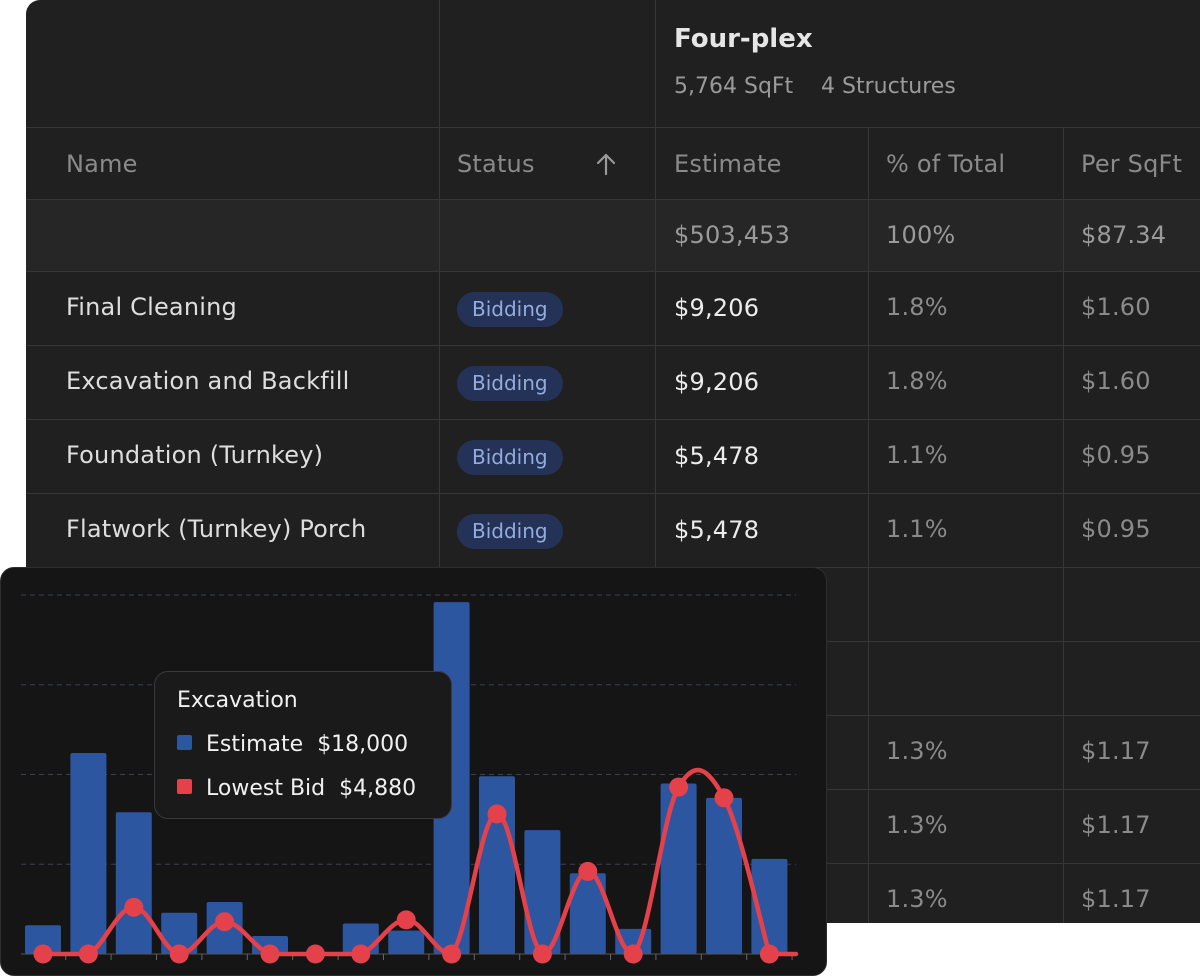 The width and height of the screenshot is (1200, 976). Describe the element at coordinates (606, 164) in the screenshot. I see `sort-ascending-icon` at that location.